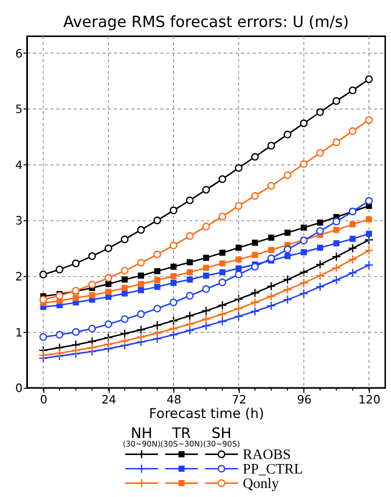 The height and width of the screenshot is (497, 391). I want to click on y-tick-label: 4, so click(19, 165).